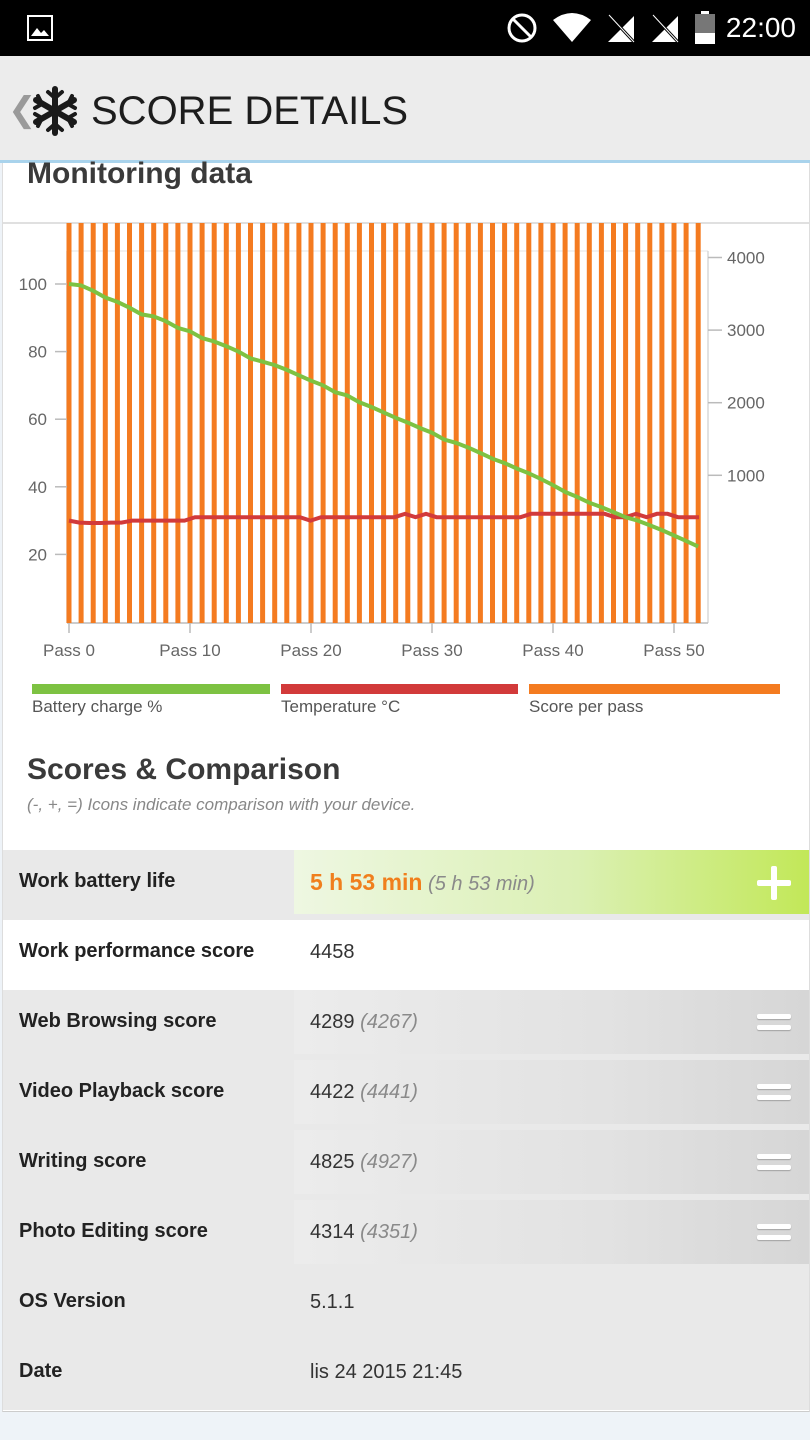 The image size is (810, 1440). Describe the element at coordinates (386, 1372) in the screenshot. I see `row-value: lis 24 2015 21:45` at that location.